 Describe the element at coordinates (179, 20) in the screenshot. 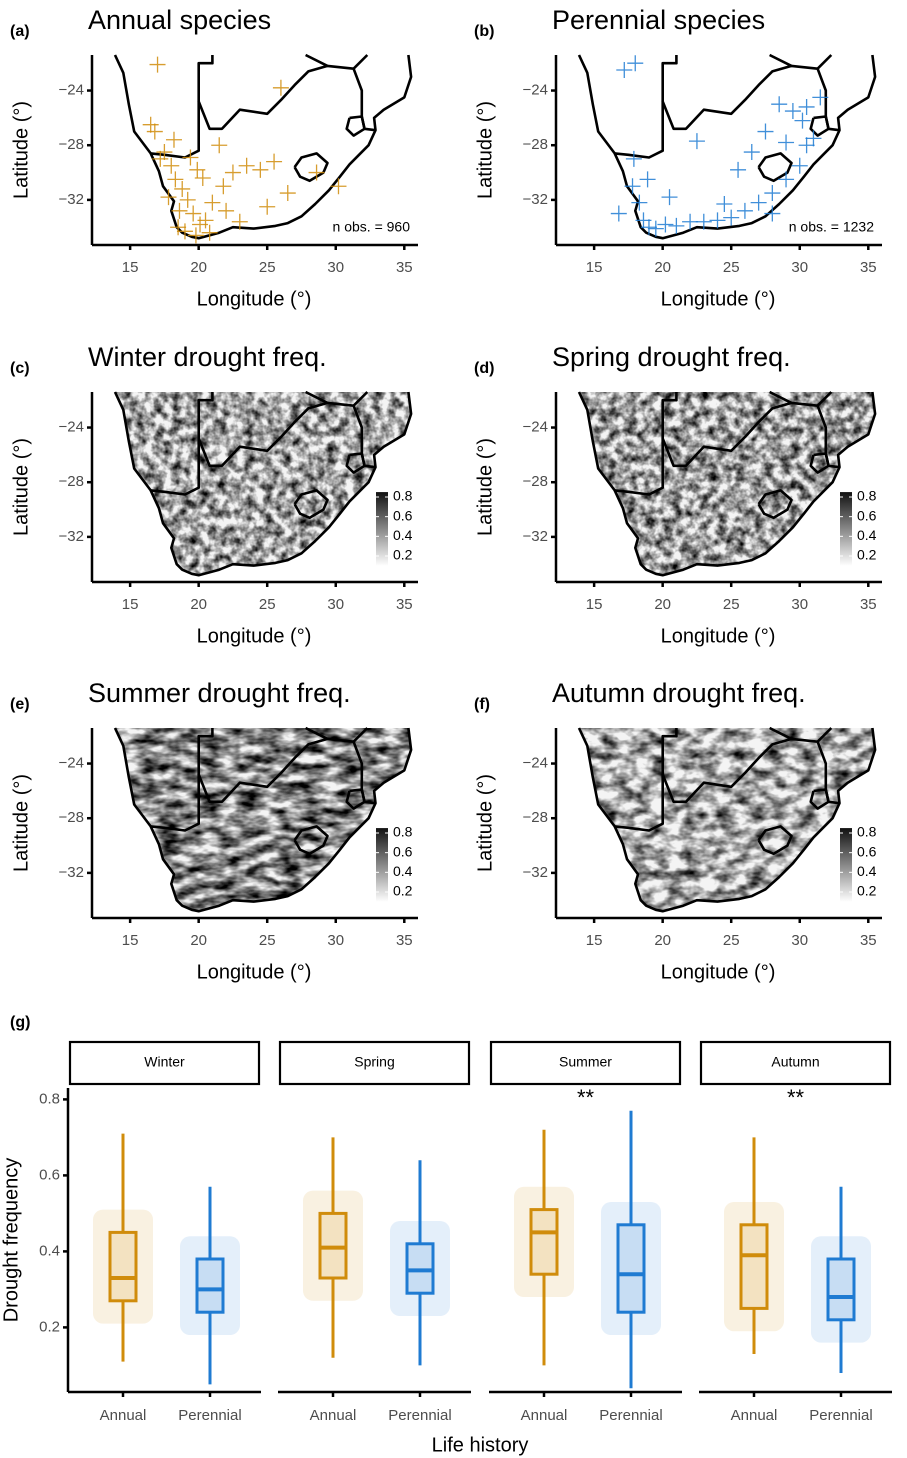

I see `panel-title: Annual species` at that location.